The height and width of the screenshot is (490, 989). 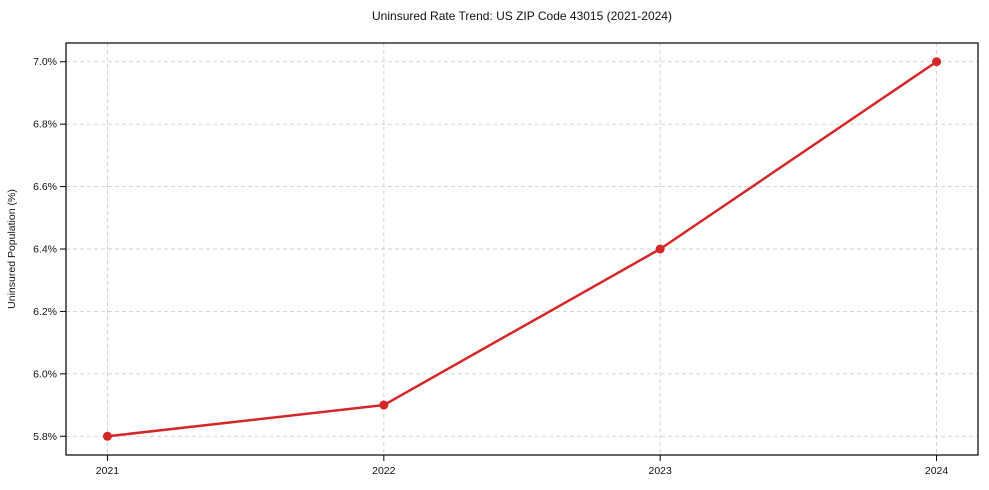 I want to click on y-tick-label: 6.8%, so click(x=45, y=125).